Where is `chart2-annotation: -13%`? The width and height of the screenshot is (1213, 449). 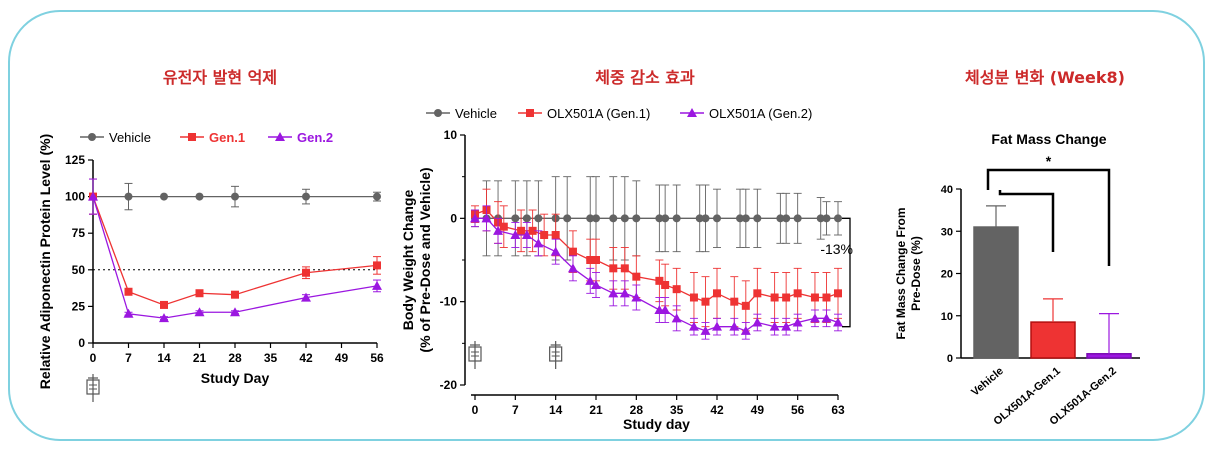
chart2-annotation: -13% is located at coordinates (836, 249).